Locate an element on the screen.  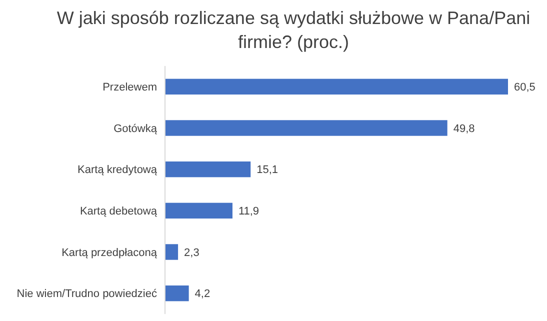
data-label: 11,9 is located at coordinates (249, 212).